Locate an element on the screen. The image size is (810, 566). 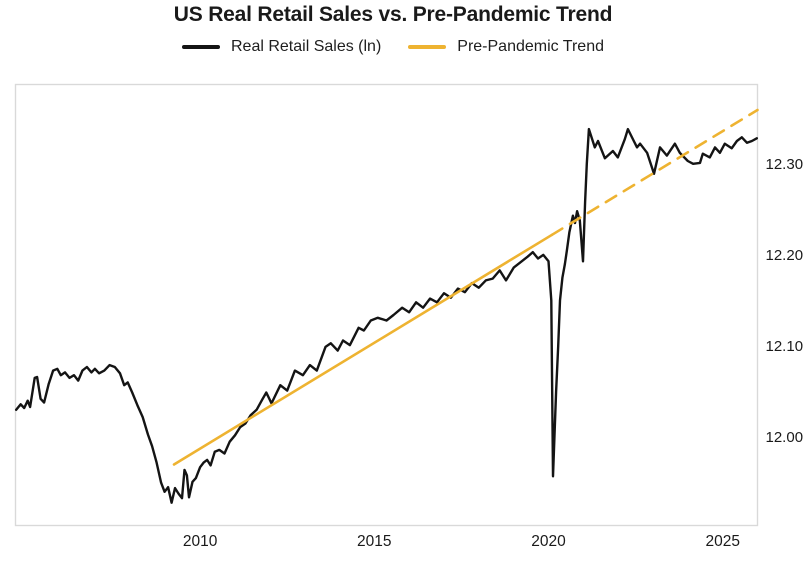
legend-label: Pre-Pandemic Trend is located at coordinates (530, 46).